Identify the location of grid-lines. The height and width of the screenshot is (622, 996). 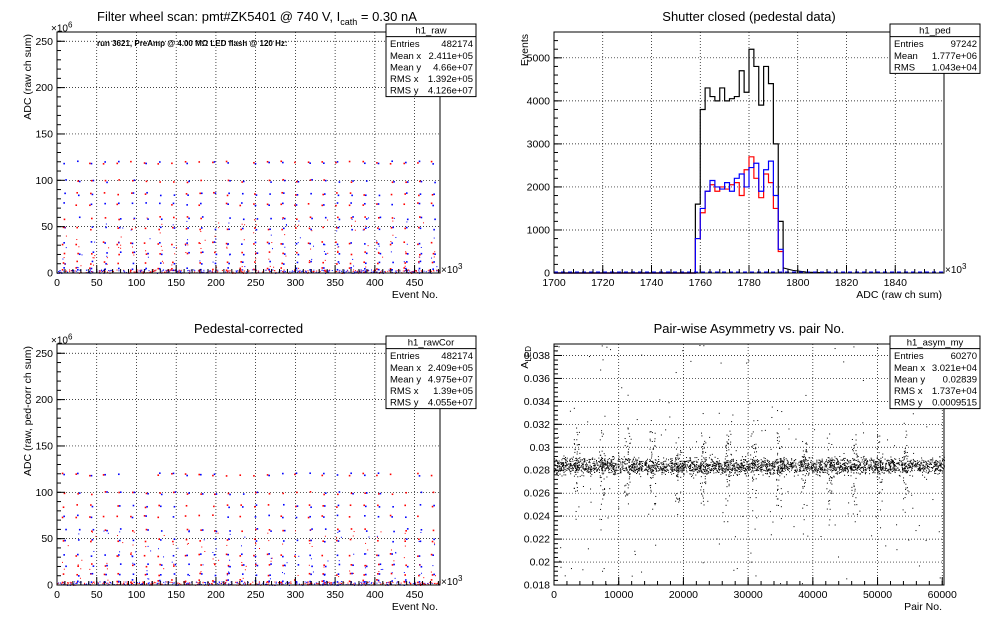
(248, 464).